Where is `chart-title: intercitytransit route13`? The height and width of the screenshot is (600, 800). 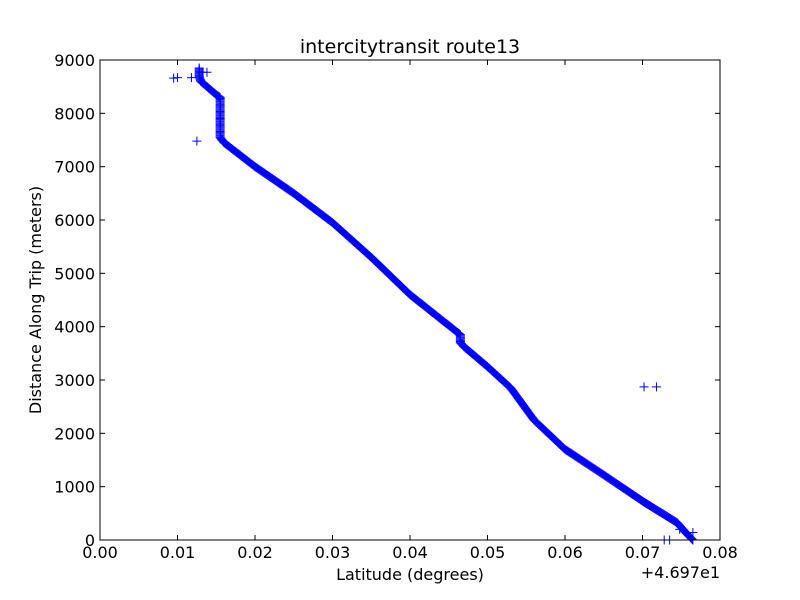 chart-title: intercitytransit route13 is located at coordinates (410, 47).